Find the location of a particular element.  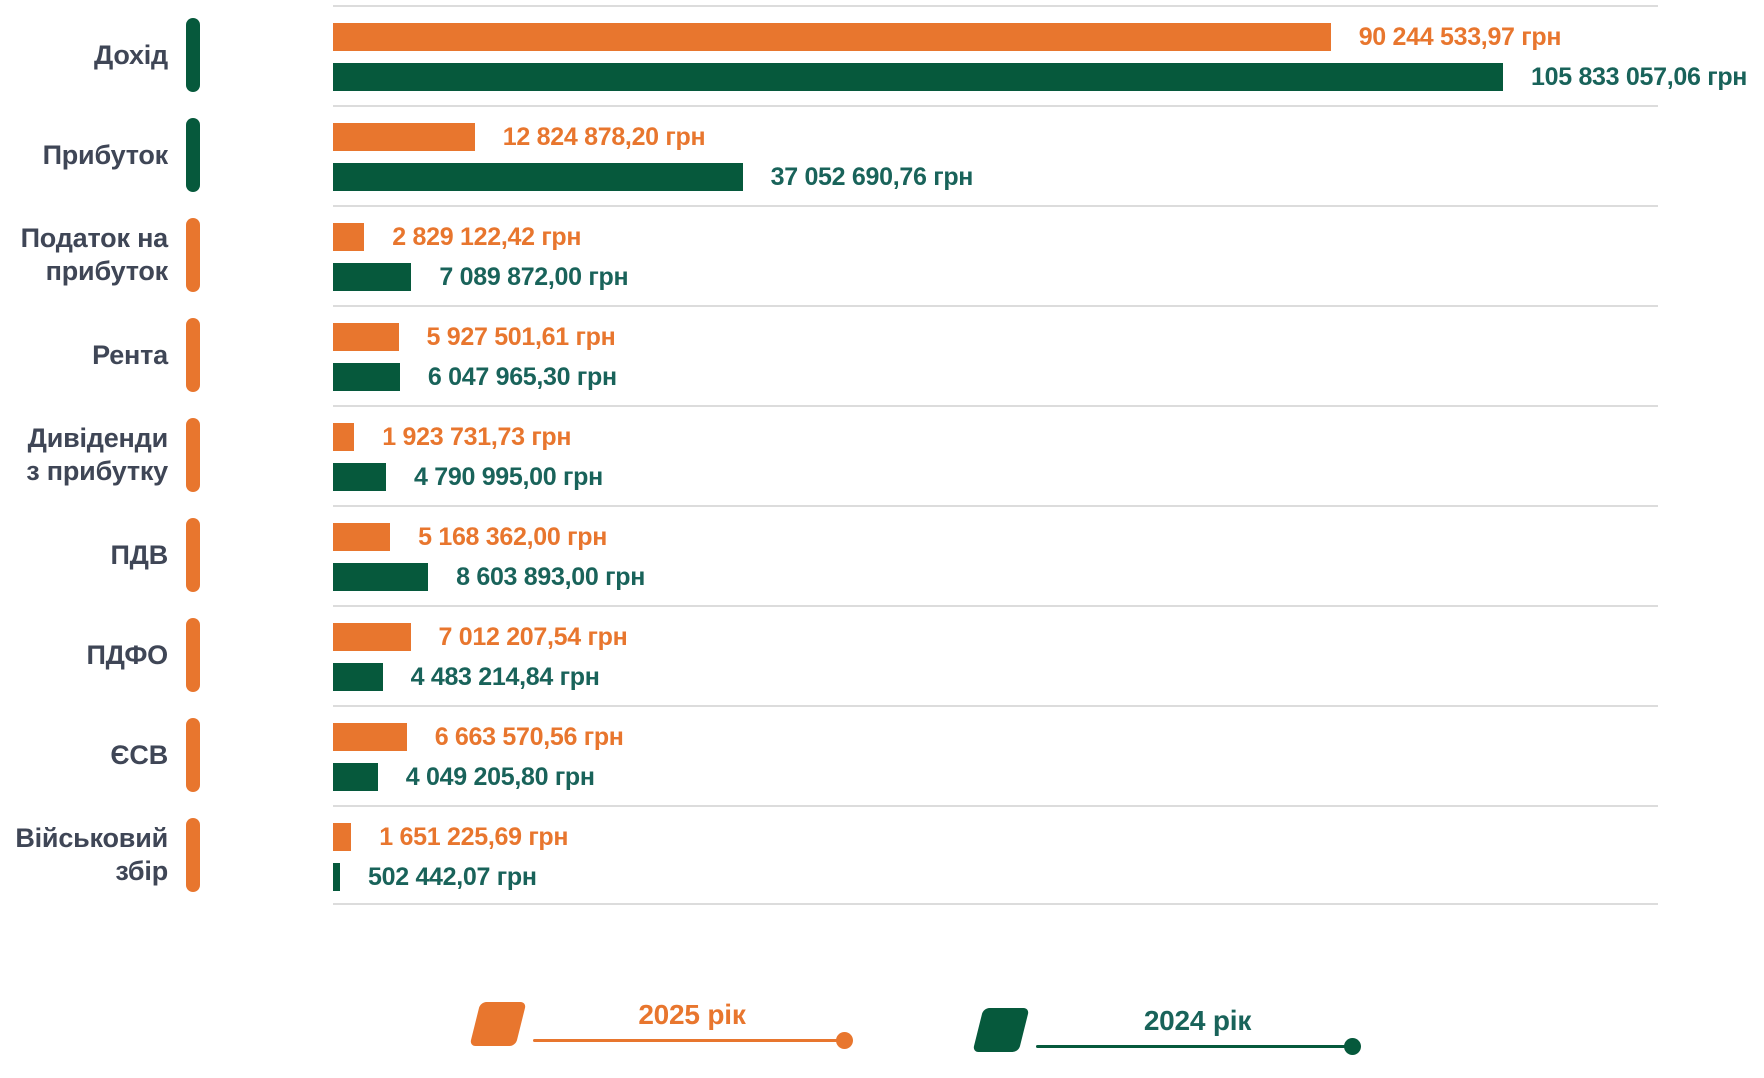

value-label-2024: 4 049 205,80 грн is located at coordinates (500, 776).